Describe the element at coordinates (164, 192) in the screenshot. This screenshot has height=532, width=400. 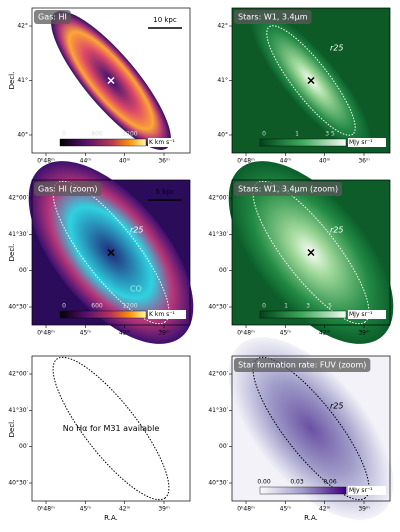
I see `scale-bar-label: 5 kpc` at that location.